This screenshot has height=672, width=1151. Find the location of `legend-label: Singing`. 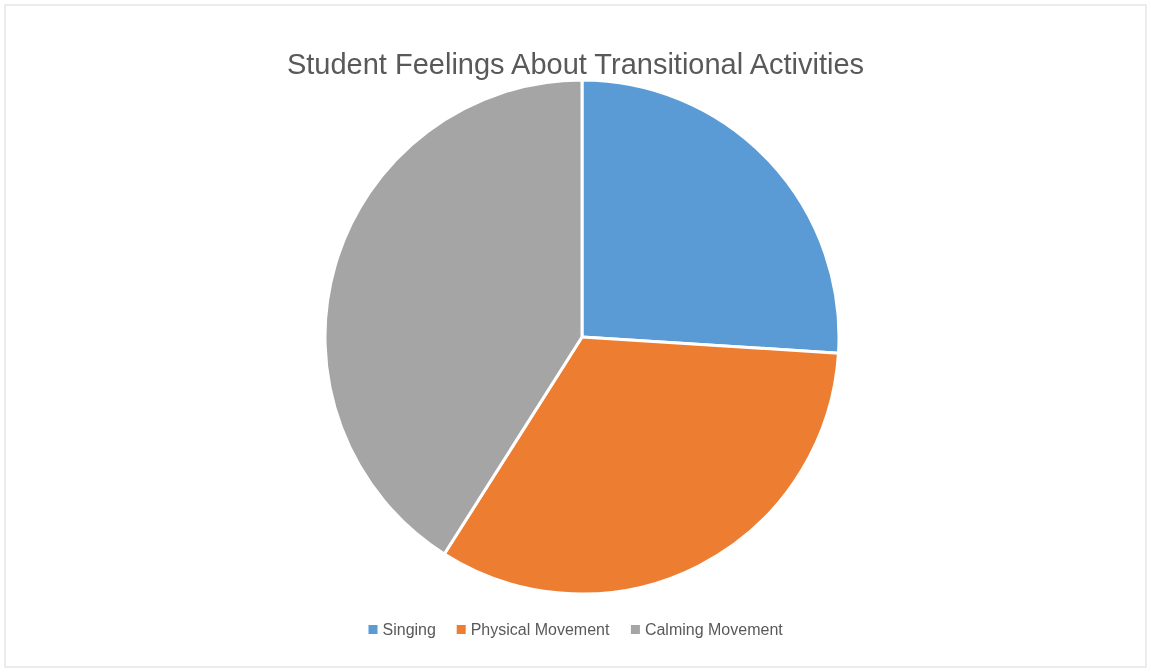

legend-label: Singing is located at coordinates (409, 629).